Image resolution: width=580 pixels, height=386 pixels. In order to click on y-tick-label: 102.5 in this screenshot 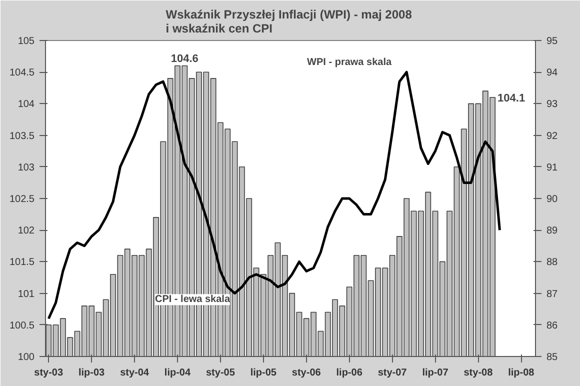, I will do `click(22, 199)`.